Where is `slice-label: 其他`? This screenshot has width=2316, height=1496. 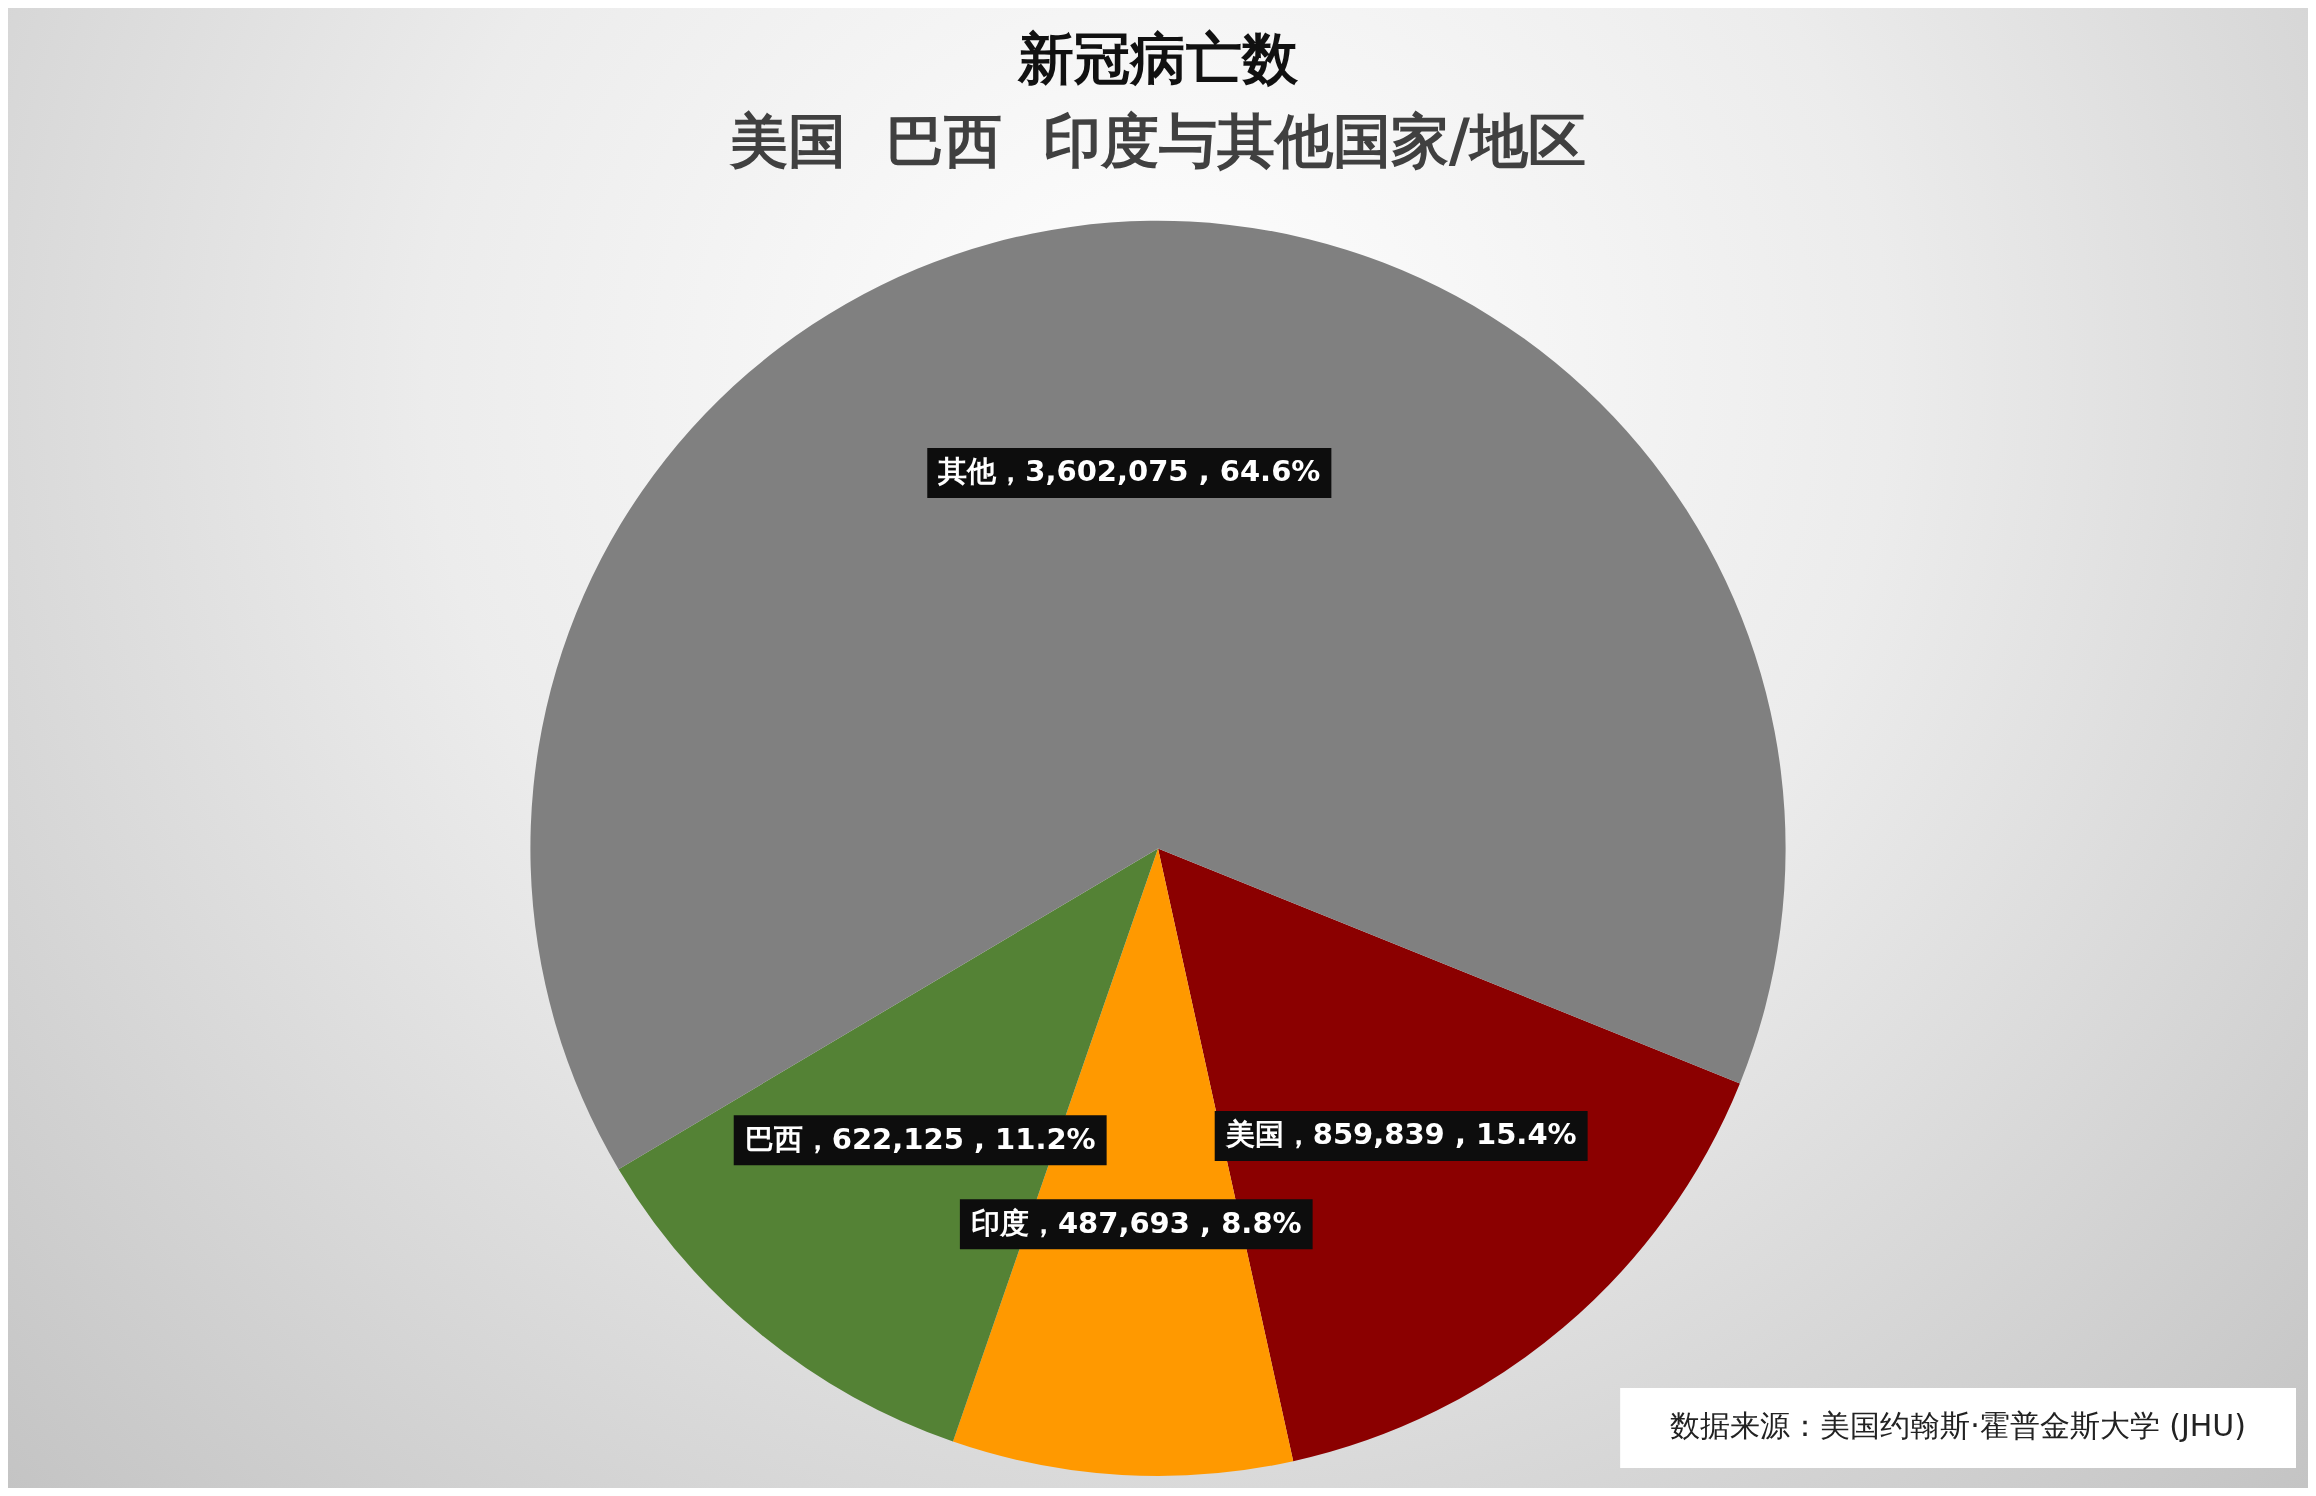
slice-label: 其他 is located at coordinates (967, 471).